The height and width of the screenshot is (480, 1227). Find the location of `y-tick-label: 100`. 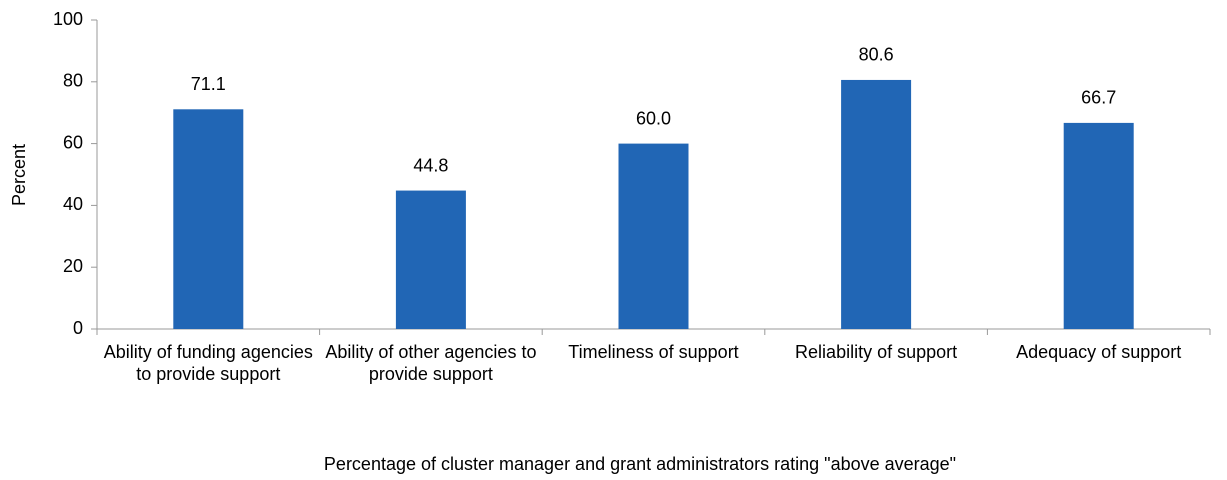

y-tick-label: 100 is located at coordinates (68, 19).